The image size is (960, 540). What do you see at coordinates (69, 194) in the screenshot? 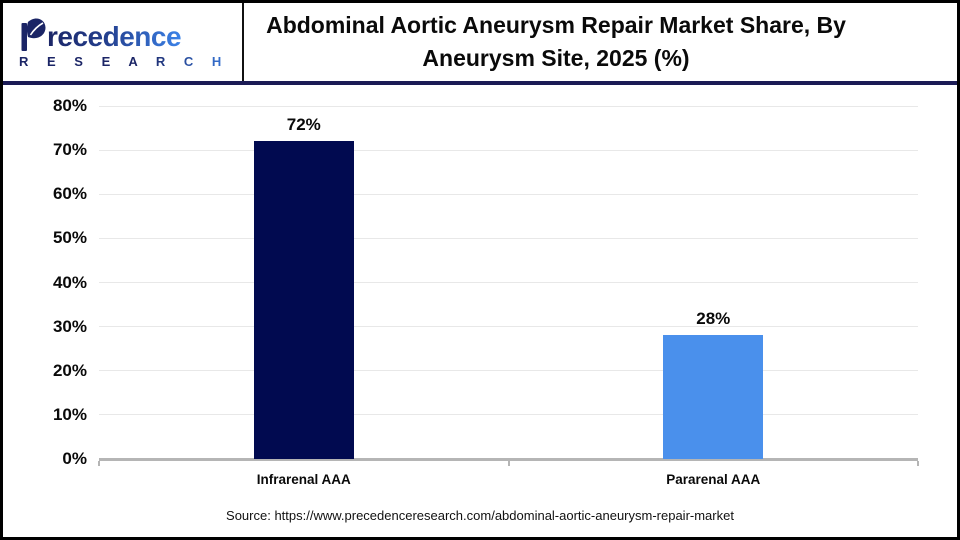
I see `y-axis-label: 60%` at bounding box center [69, 194].